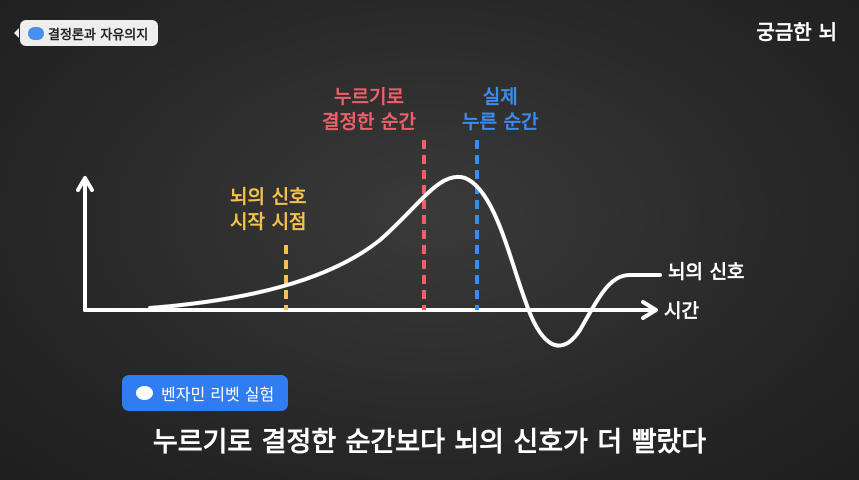  What do you see at coordinates (370, 310) in the screenshot?
I see `x-axis` at bounding box center [370, 310].